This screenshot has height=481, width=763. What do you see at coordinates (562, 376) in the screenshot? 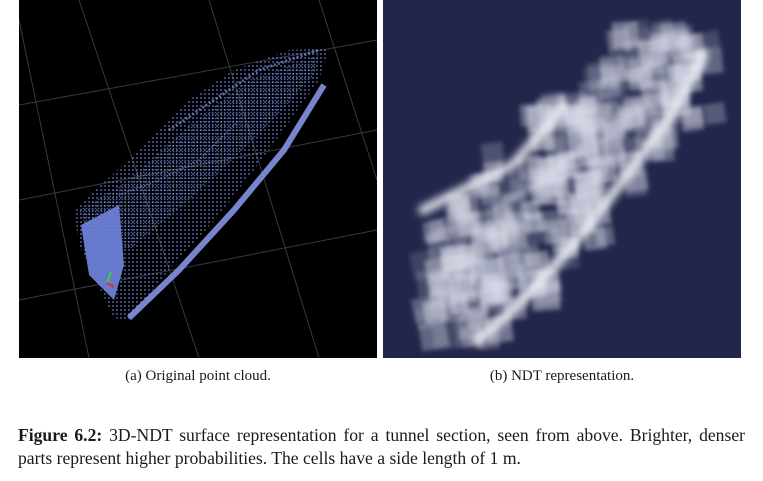
I see `subcaption-b: (b) NDT representation.` at bounding box center [562, 376].